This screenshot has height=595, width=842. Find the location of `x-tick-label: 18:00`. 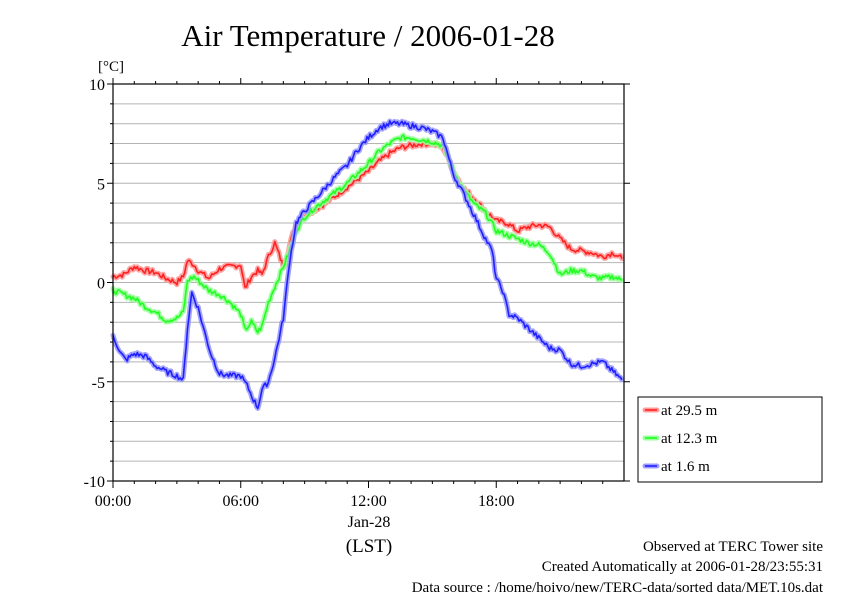

x-tick-label: 18:00 is located at coordinates (496, 501).